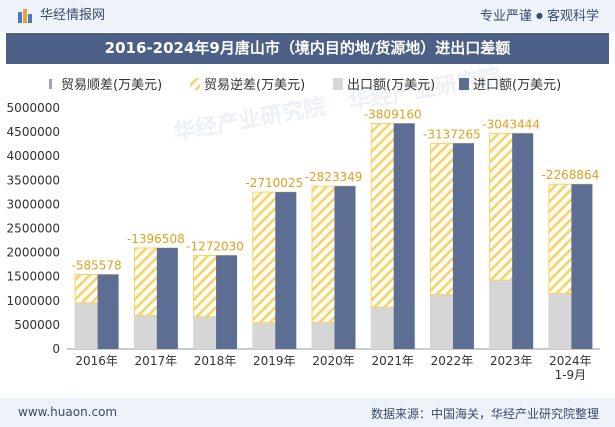 The width and height of the screenshot is (615, 427). What do you see at coordinates (250, 120) in the screenshot?
I see `watermark-text: 华经产业研究院` at bounding box center [250, 120].